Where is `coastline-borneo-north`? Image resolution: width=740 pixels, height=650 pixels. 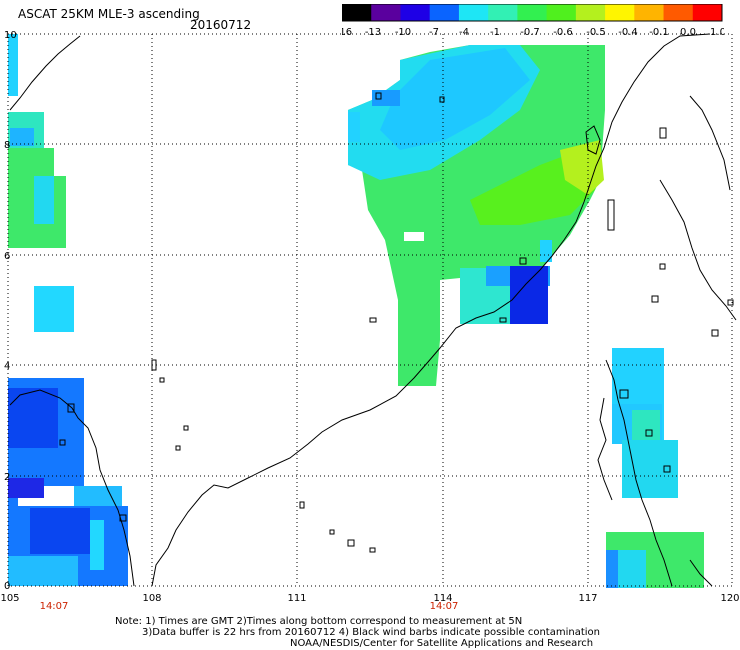
coastline-borneo-north is located at coordinates (593, 140).